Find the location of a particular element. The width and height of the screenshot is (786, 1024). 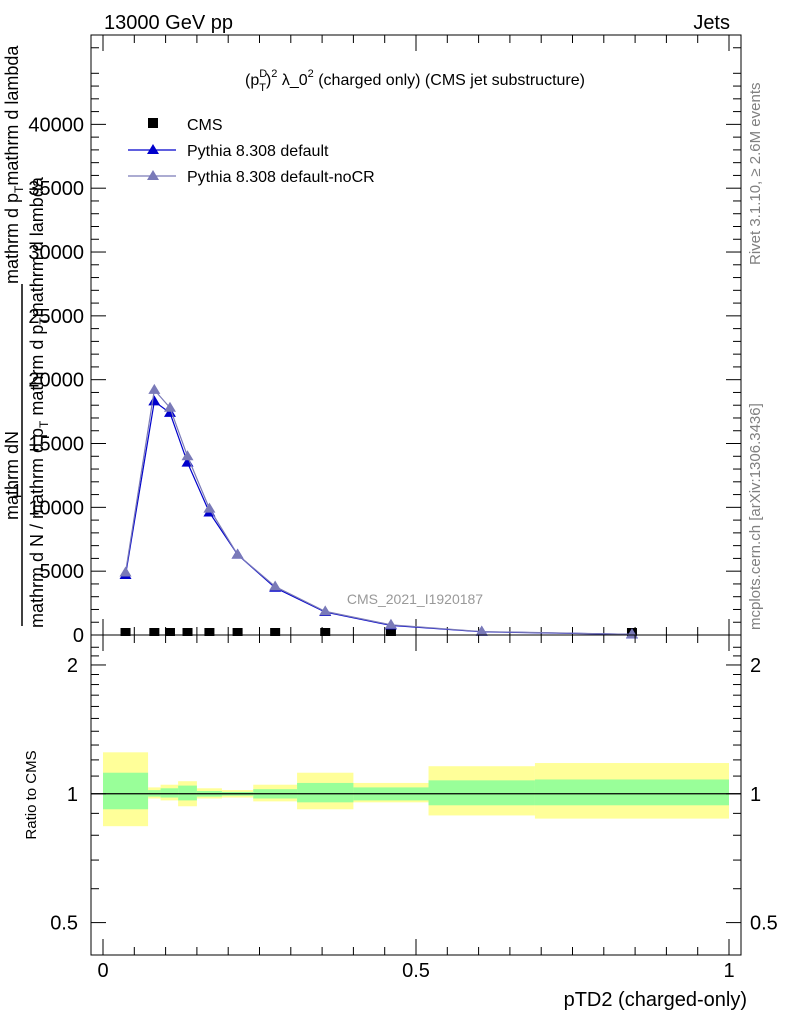

y-label-one: 1 is located at coordinates (17, 491).